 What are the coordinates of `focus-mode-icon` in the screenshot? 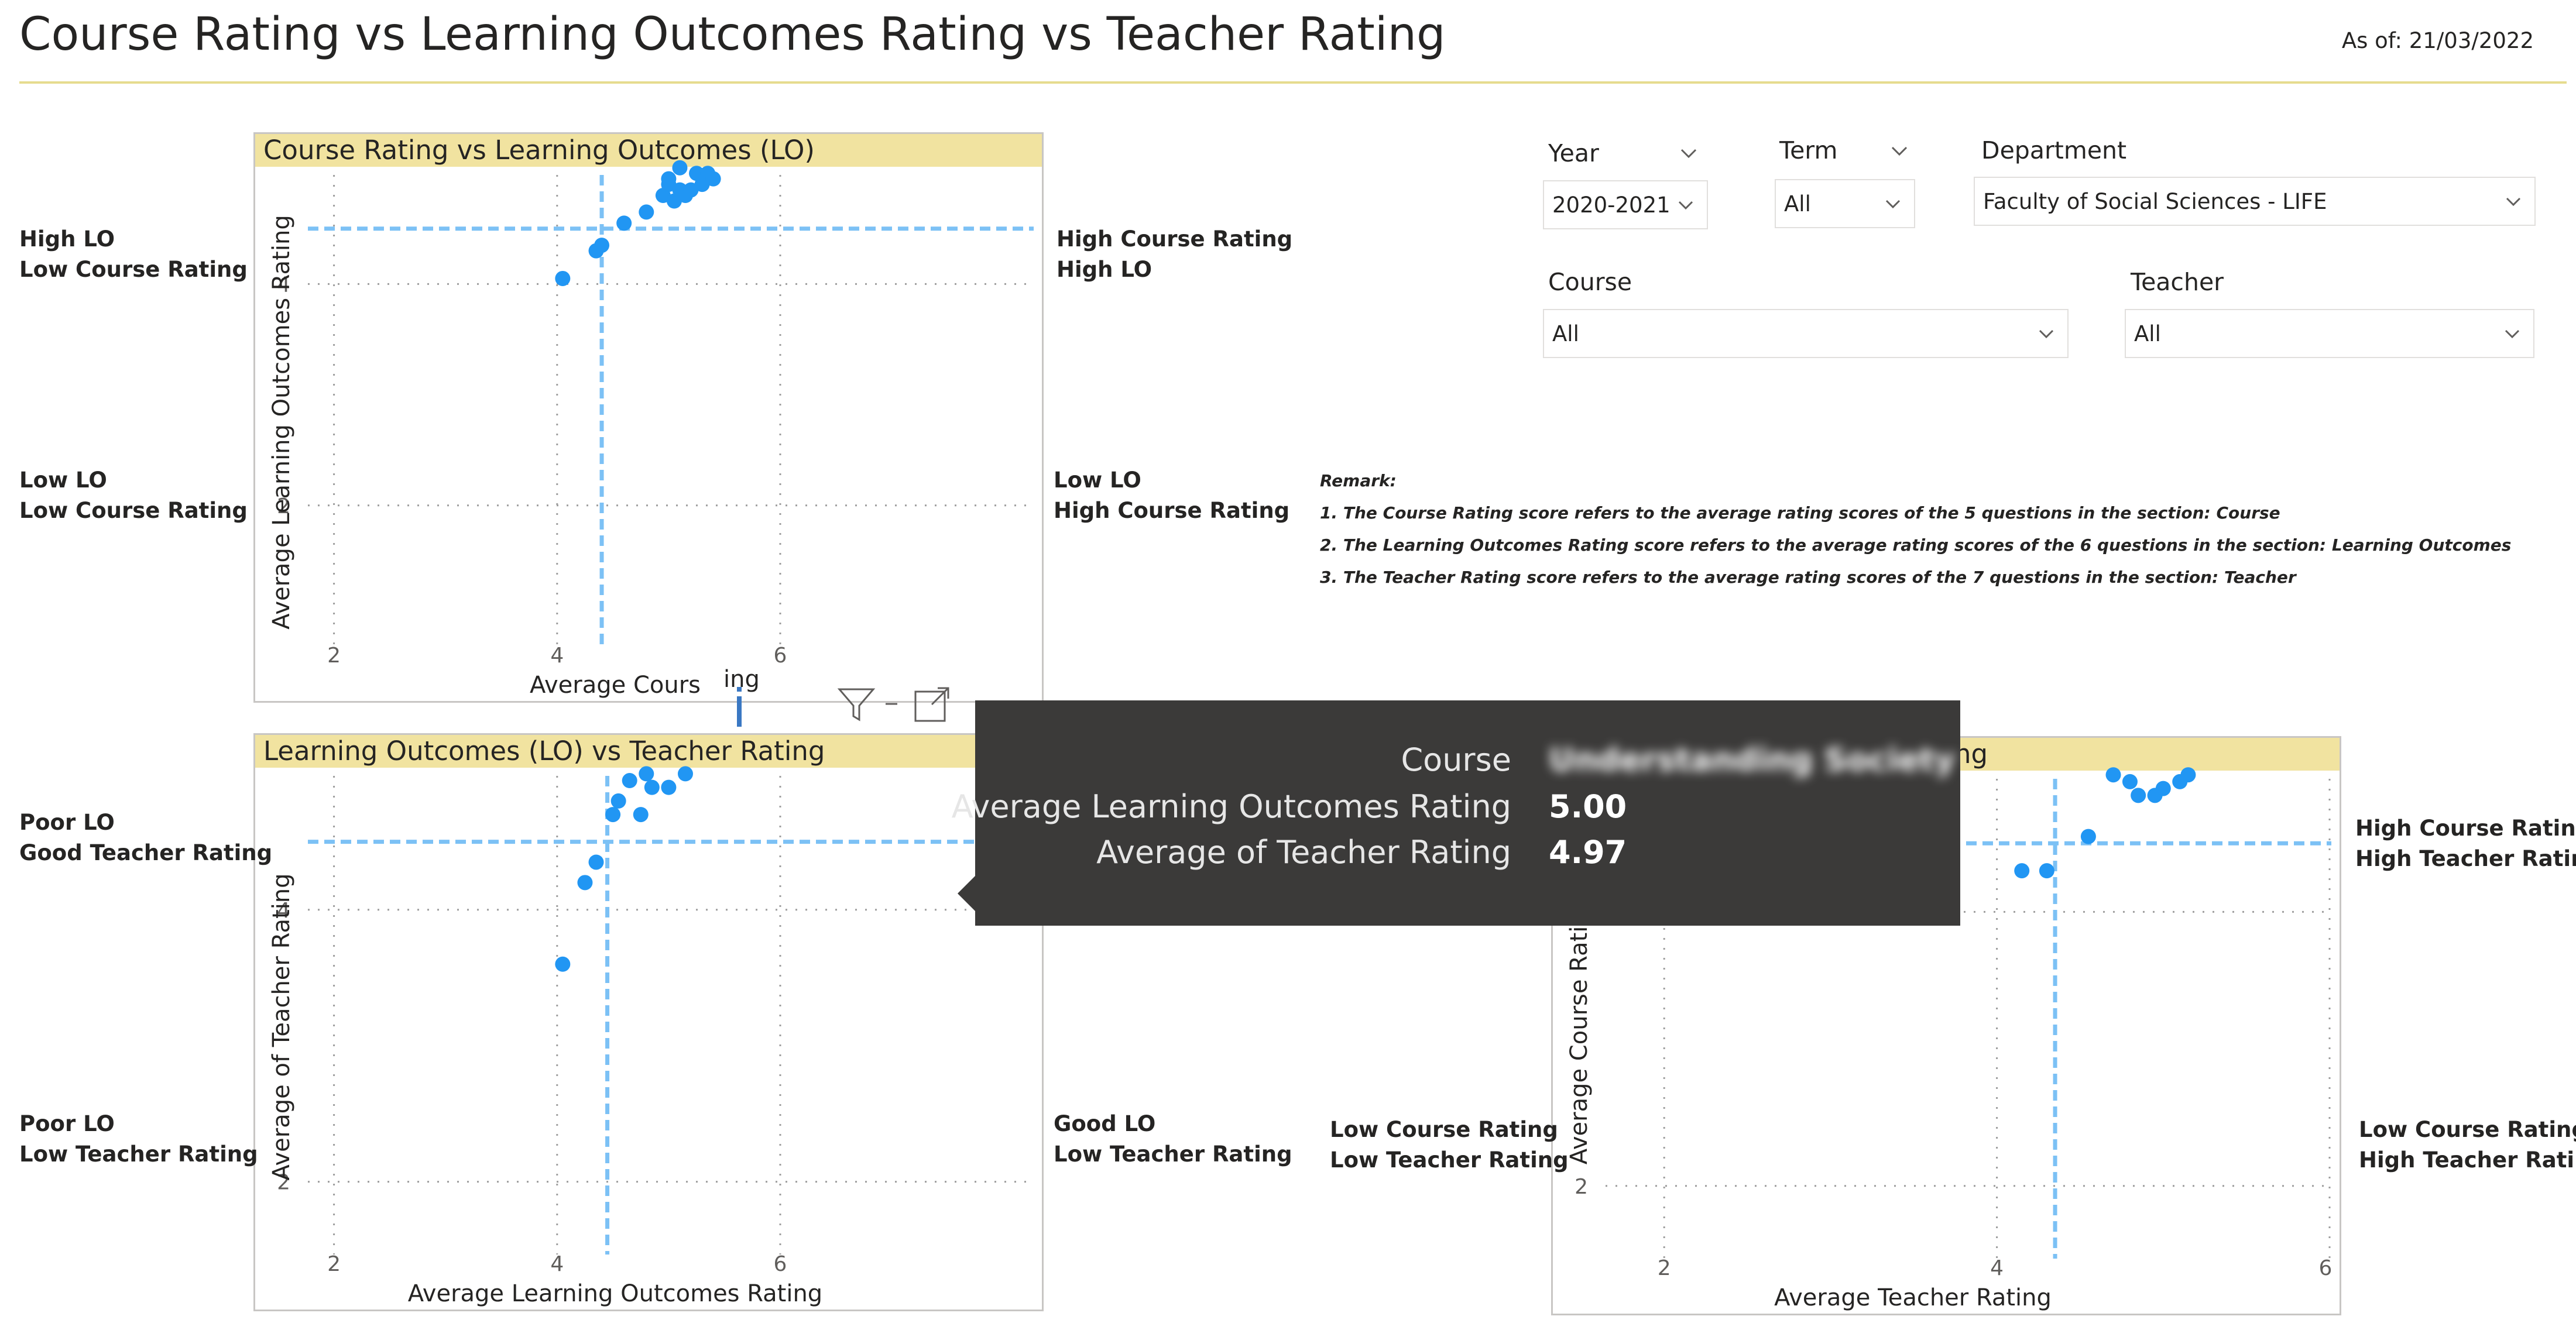 It's located at (739, 707).